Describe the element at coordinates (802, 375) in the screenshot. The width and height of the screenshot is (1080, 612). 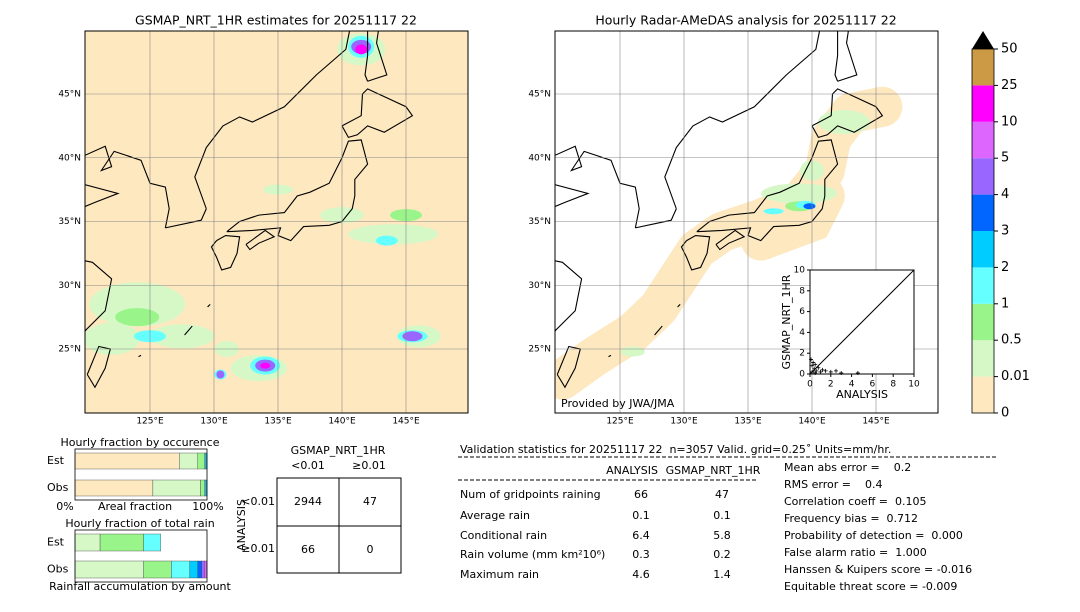
I see `y-tick-label: 0` at that location.